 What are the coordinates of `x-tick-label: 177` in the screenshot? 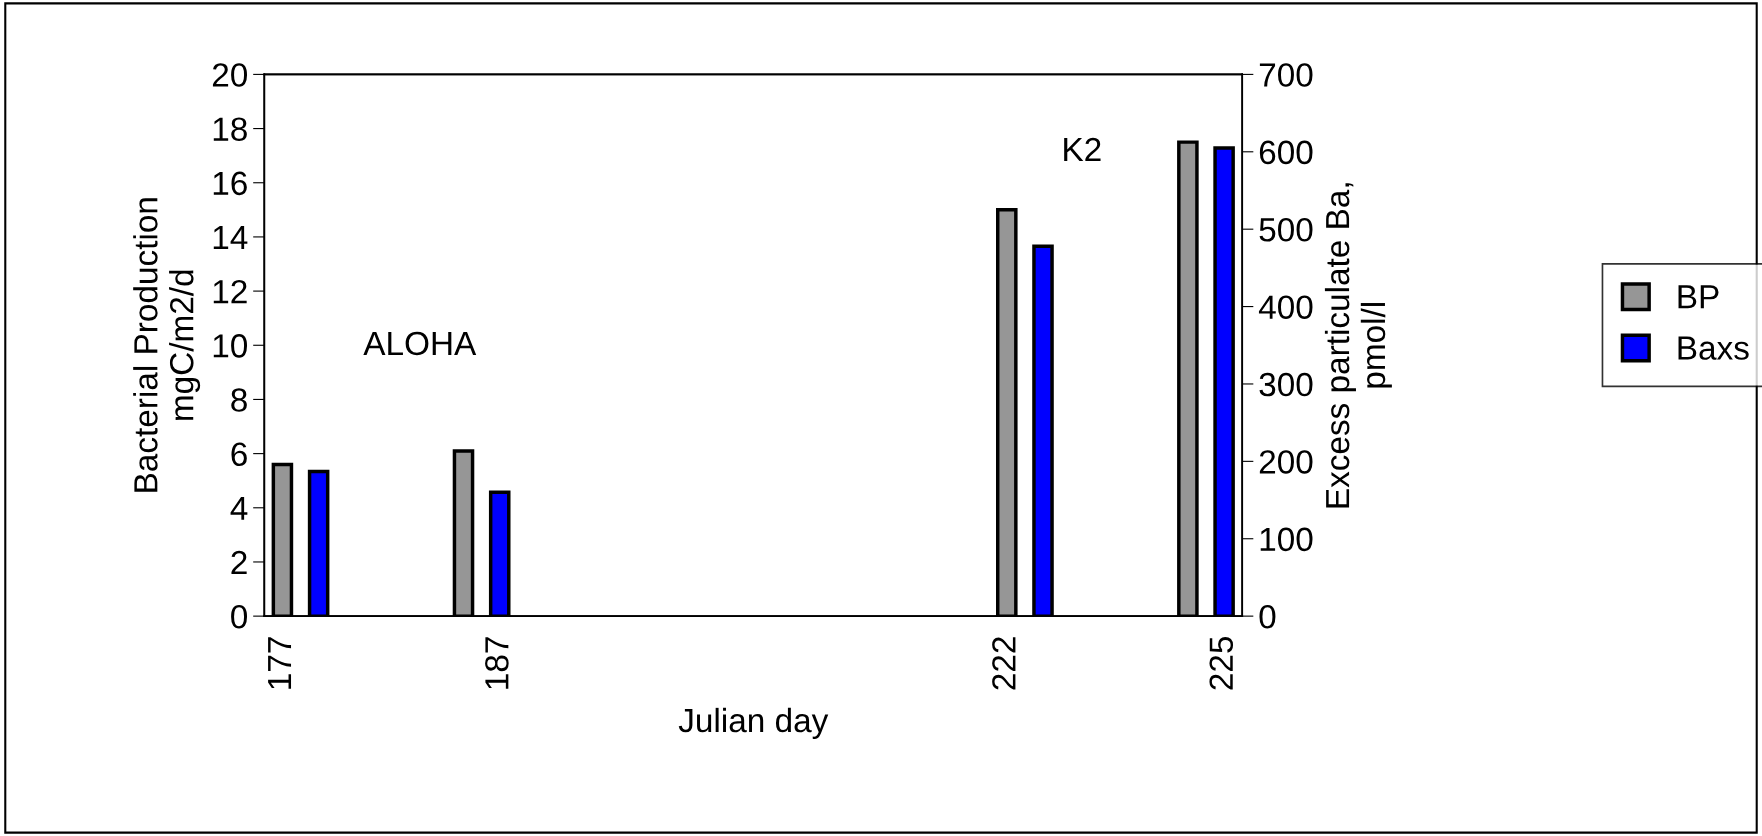 It's located at (280, 663).